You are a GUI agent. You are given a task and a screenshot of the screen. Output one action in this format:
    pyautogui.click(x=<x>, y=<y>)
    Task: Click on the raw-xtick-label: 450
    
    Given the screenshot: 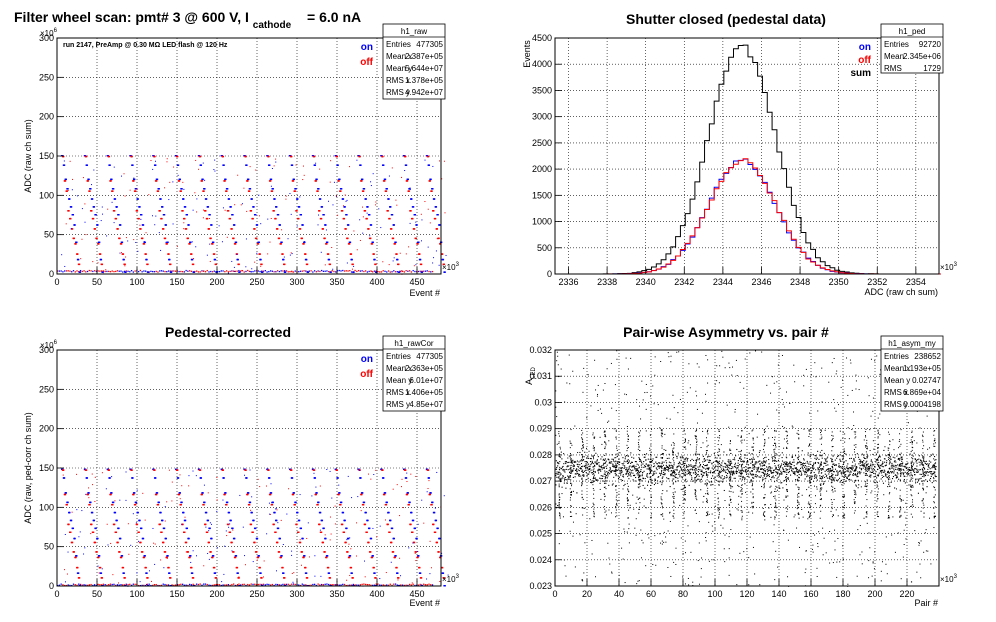 What is the action you would take?
    pyautogui.click(x=416, y=282)
    